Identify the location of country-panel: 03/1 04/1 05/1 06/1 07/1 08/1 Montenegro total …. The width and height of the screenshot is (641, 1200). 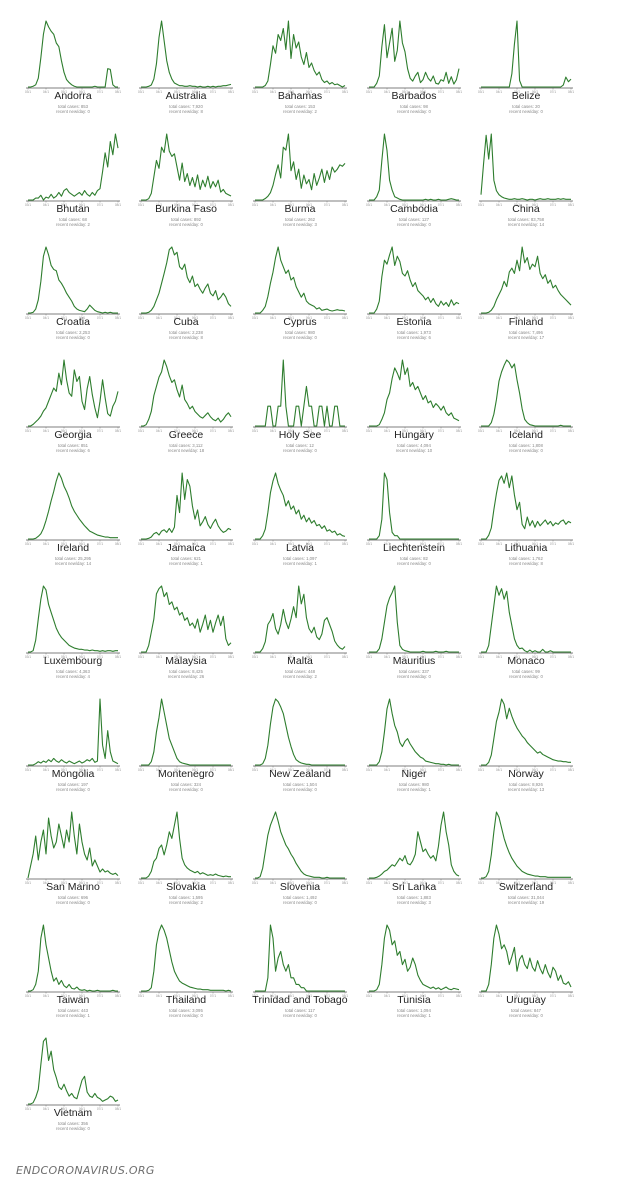
(186, 738).